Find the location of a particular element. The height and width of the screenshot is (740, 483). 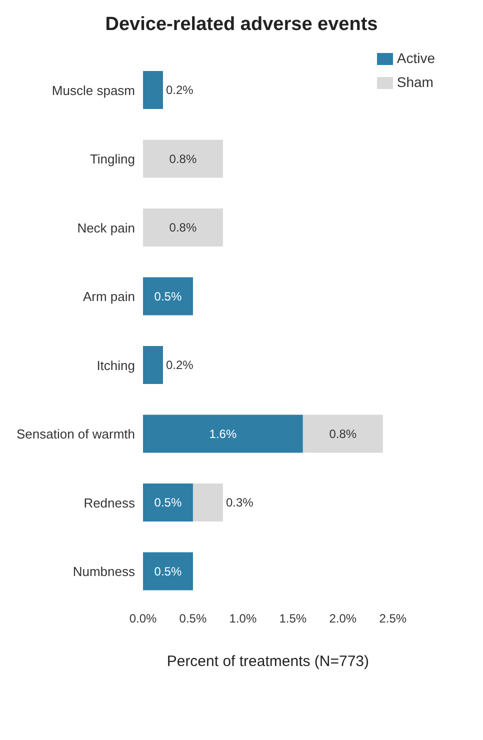

chart-title: Device-related adverse events is located at coordinates (241, 25).